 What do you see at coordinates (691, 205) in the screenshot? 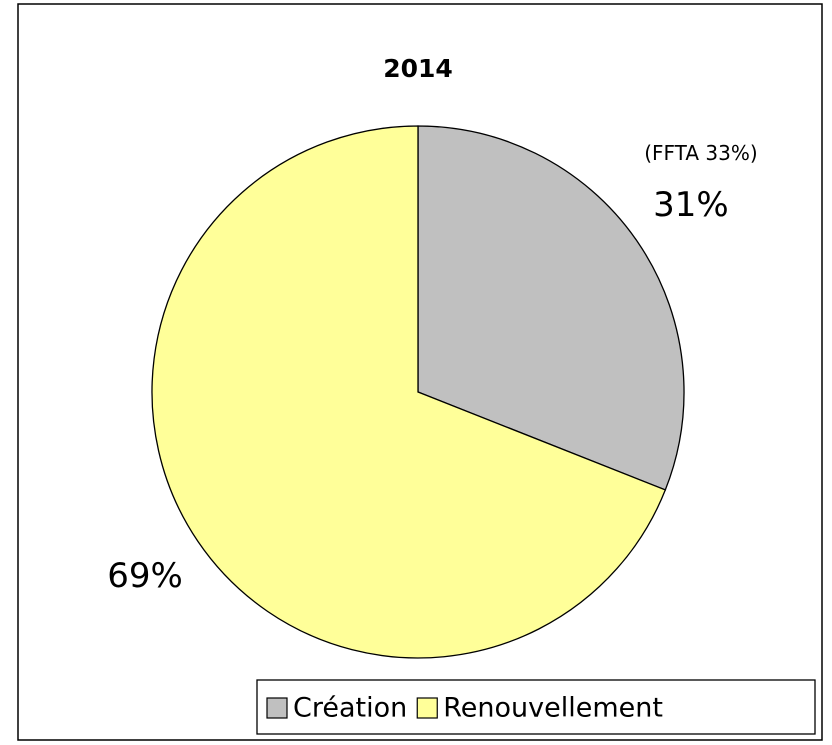
I see `value-label: 31%` at bounding box center [691, 205].